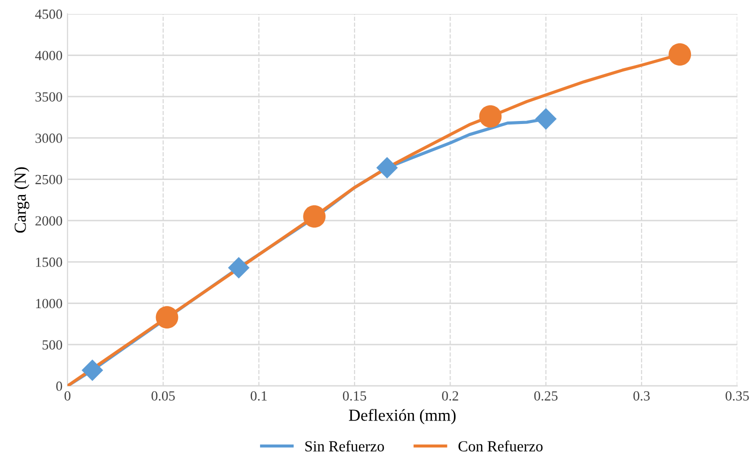 The height and width of the screenshot is (465, 750). Describe the element at coordinates (52, 345) in the screenshot. I see `y-tick-label: 500` at that location.